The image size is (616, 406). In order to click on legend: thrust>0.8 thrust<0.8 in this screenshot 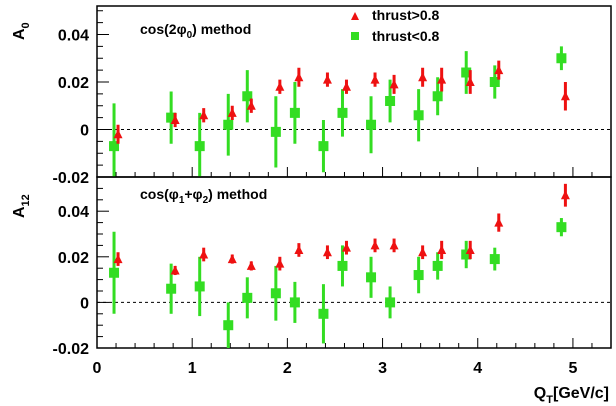, I will do `click(395, 25)`.